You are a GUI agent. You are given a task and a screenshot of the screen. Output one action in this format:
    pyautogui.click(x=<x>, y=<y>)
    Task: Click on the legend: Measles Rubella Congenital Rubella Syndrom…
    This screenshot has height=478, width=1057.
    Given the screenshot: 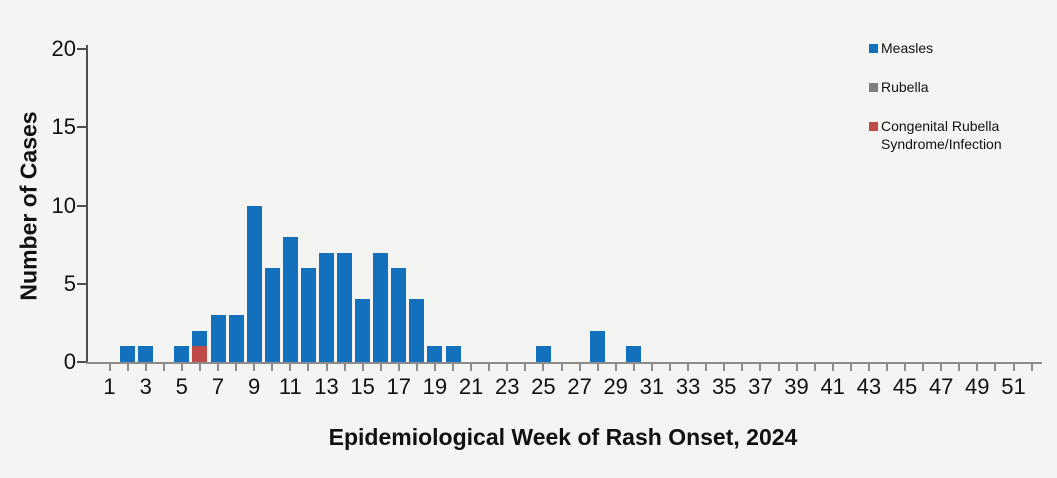 What is the action you would take?
    pyautogui.click(x=944, y=106)
    